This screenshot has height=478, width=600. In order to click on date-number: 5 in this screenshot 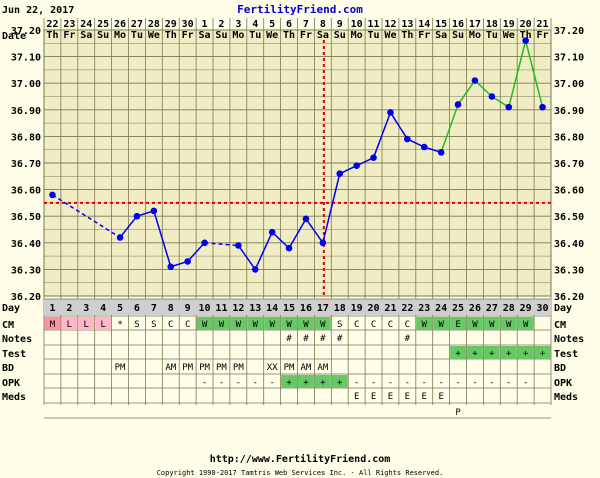, I will do `click(272, 24)`.